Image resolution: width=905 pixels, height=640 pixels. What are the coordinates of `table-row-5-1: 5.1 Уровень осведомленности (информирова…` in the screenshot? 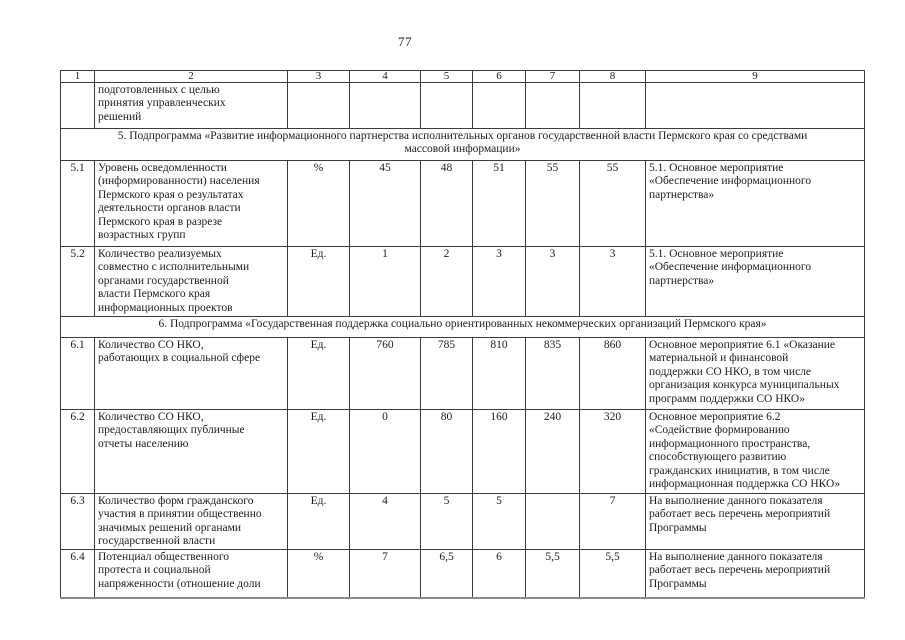 It's located at (462, 203).